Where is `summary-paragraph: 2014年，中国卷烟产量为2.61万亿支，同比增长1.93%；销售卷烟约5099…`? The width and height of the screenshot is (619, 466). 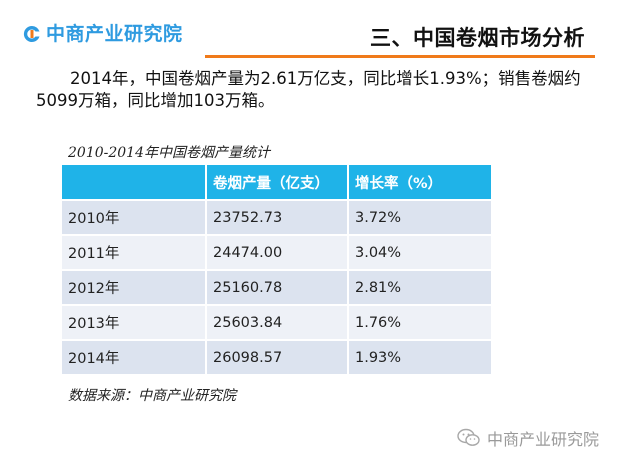
summary-paragraph: 2014年，中国卷烟产量为2.61万亿支，同比增长1.93%；销售卷烟约5099… is located at coordinates (308, 89).